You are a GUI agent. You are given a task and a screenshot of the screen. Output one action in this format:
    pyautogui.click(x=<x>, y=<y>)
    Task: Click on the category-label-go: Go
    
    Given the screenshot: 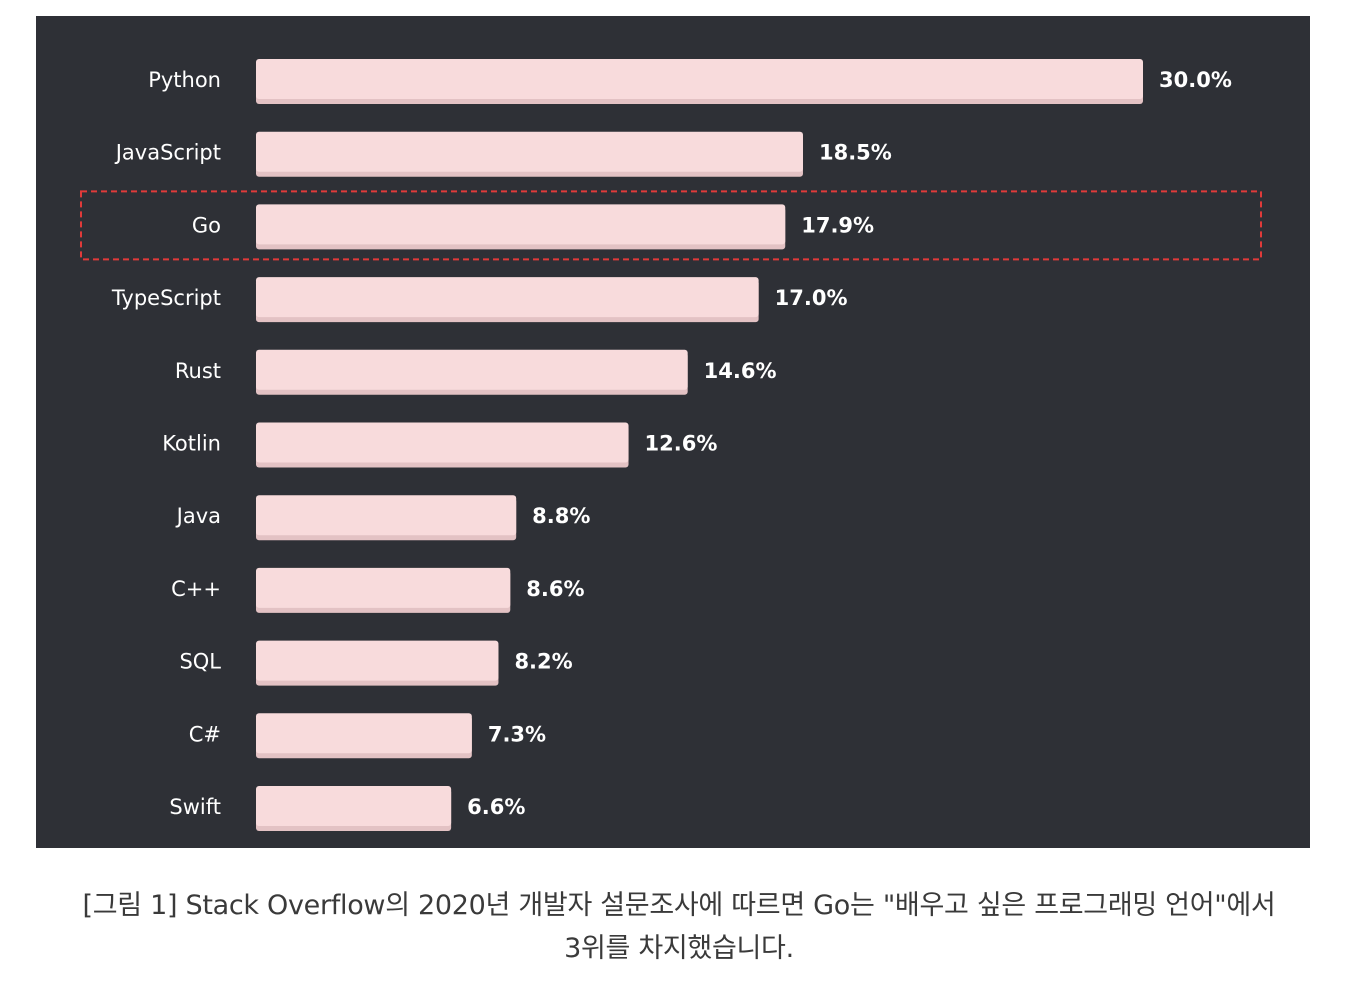 What is the action you would take?
    pyautogui.click(x=206, y=225)
    